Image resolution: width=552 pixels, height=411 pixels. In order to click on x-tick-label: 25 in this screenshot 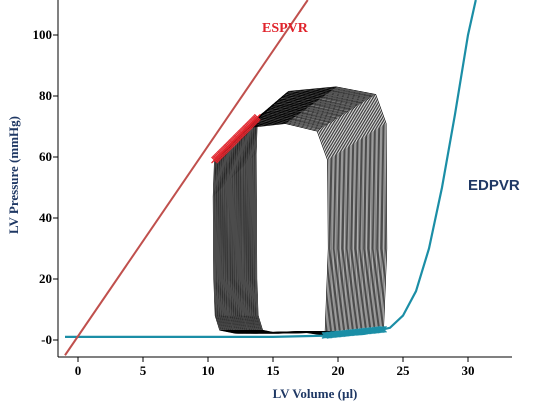, I will do `click(404, 370)`.